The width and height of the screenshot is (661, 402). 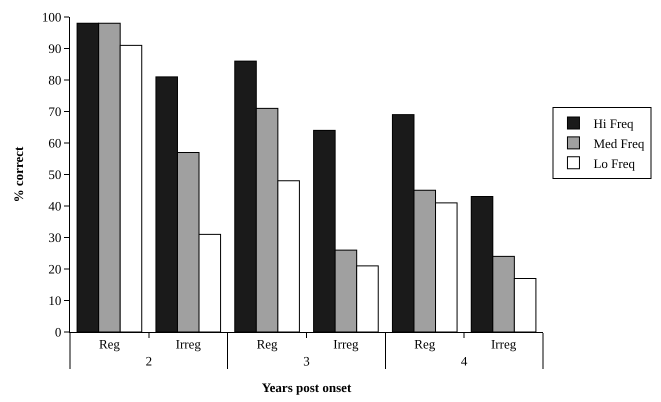 I want to click on text: 3, so click(x=306, y=361).